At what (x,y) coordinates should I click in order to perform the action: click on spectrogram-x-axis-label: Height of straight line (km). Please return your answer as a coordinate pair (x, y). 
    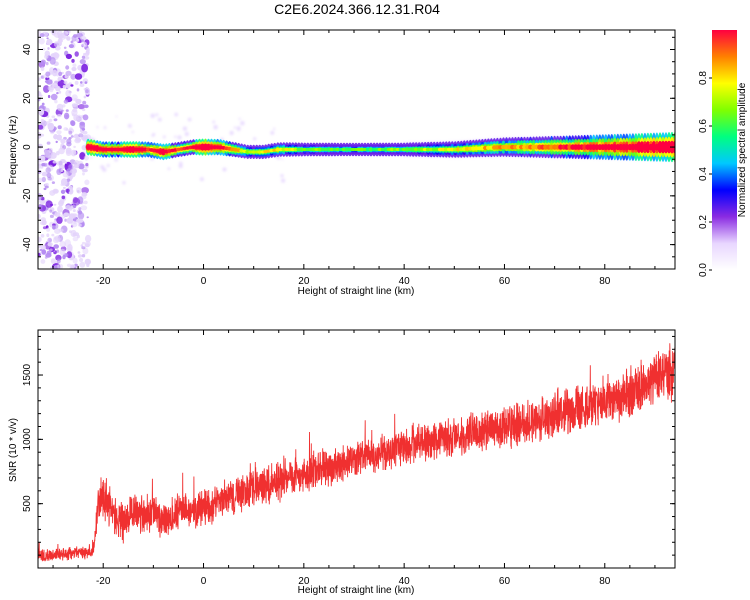
    Looking at the image, I should click on (356, 291).